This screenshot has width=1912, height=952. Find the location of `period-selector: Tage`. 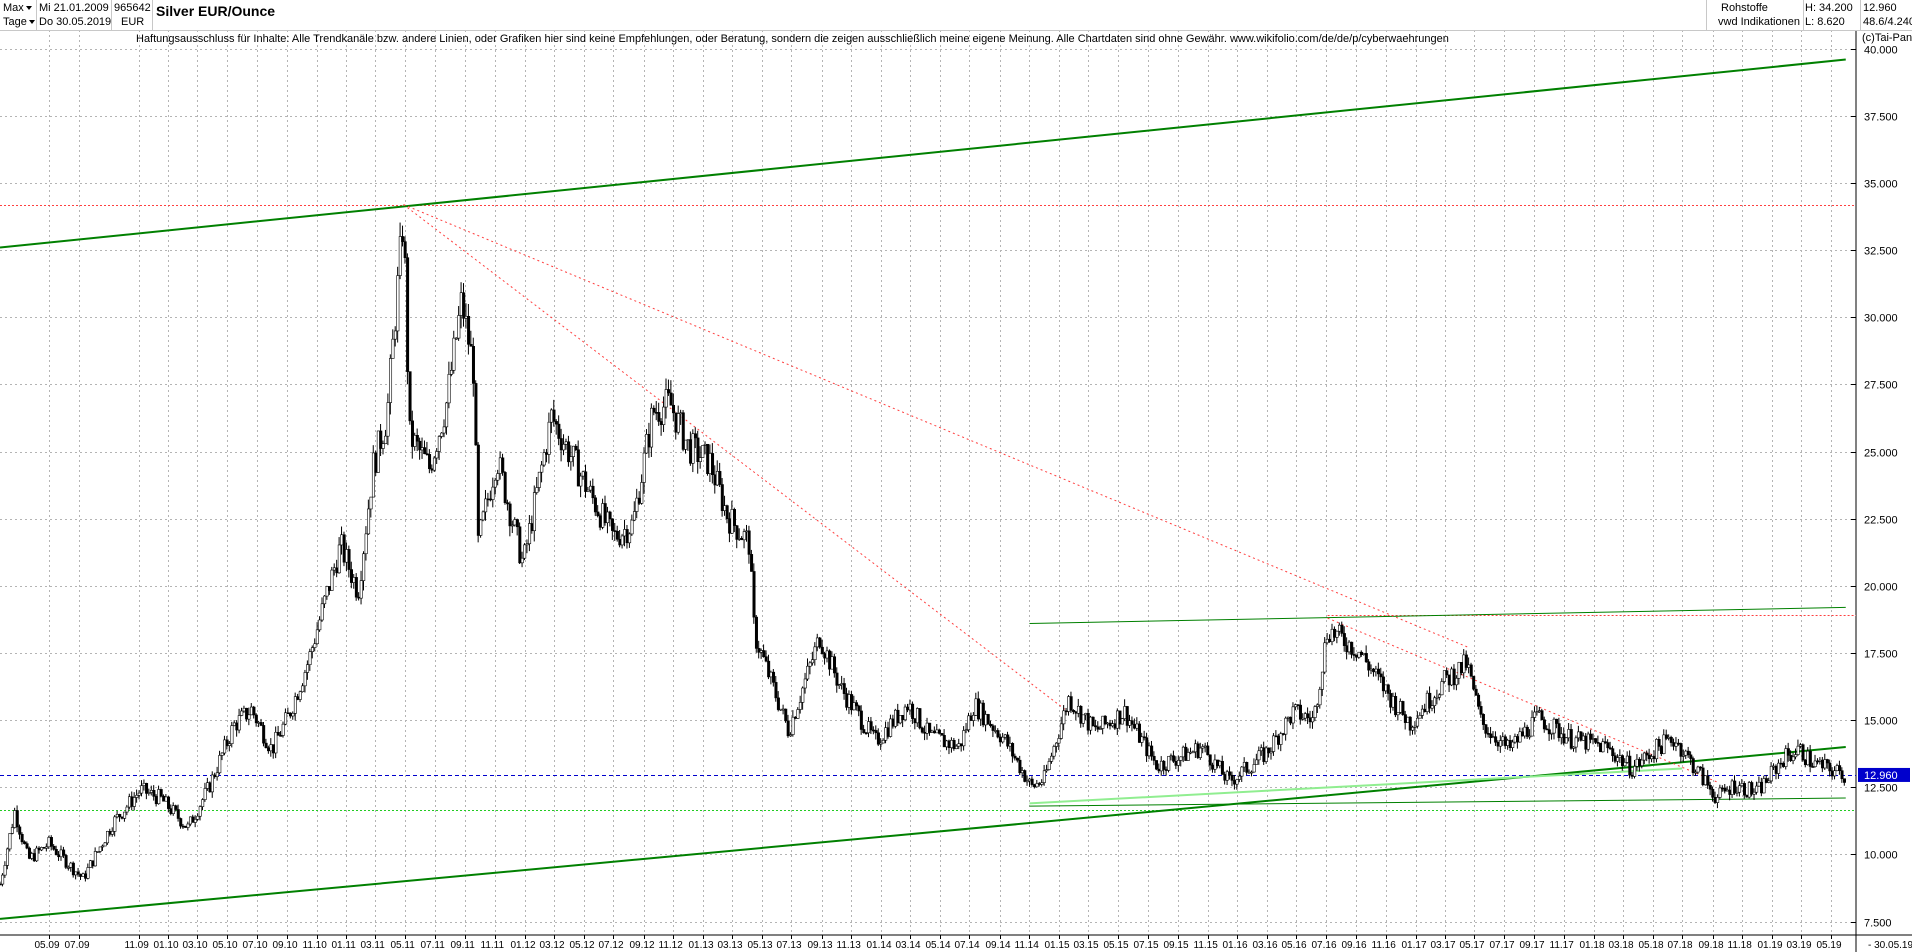

period-selector: Tage is located at coordinates (19, 22).